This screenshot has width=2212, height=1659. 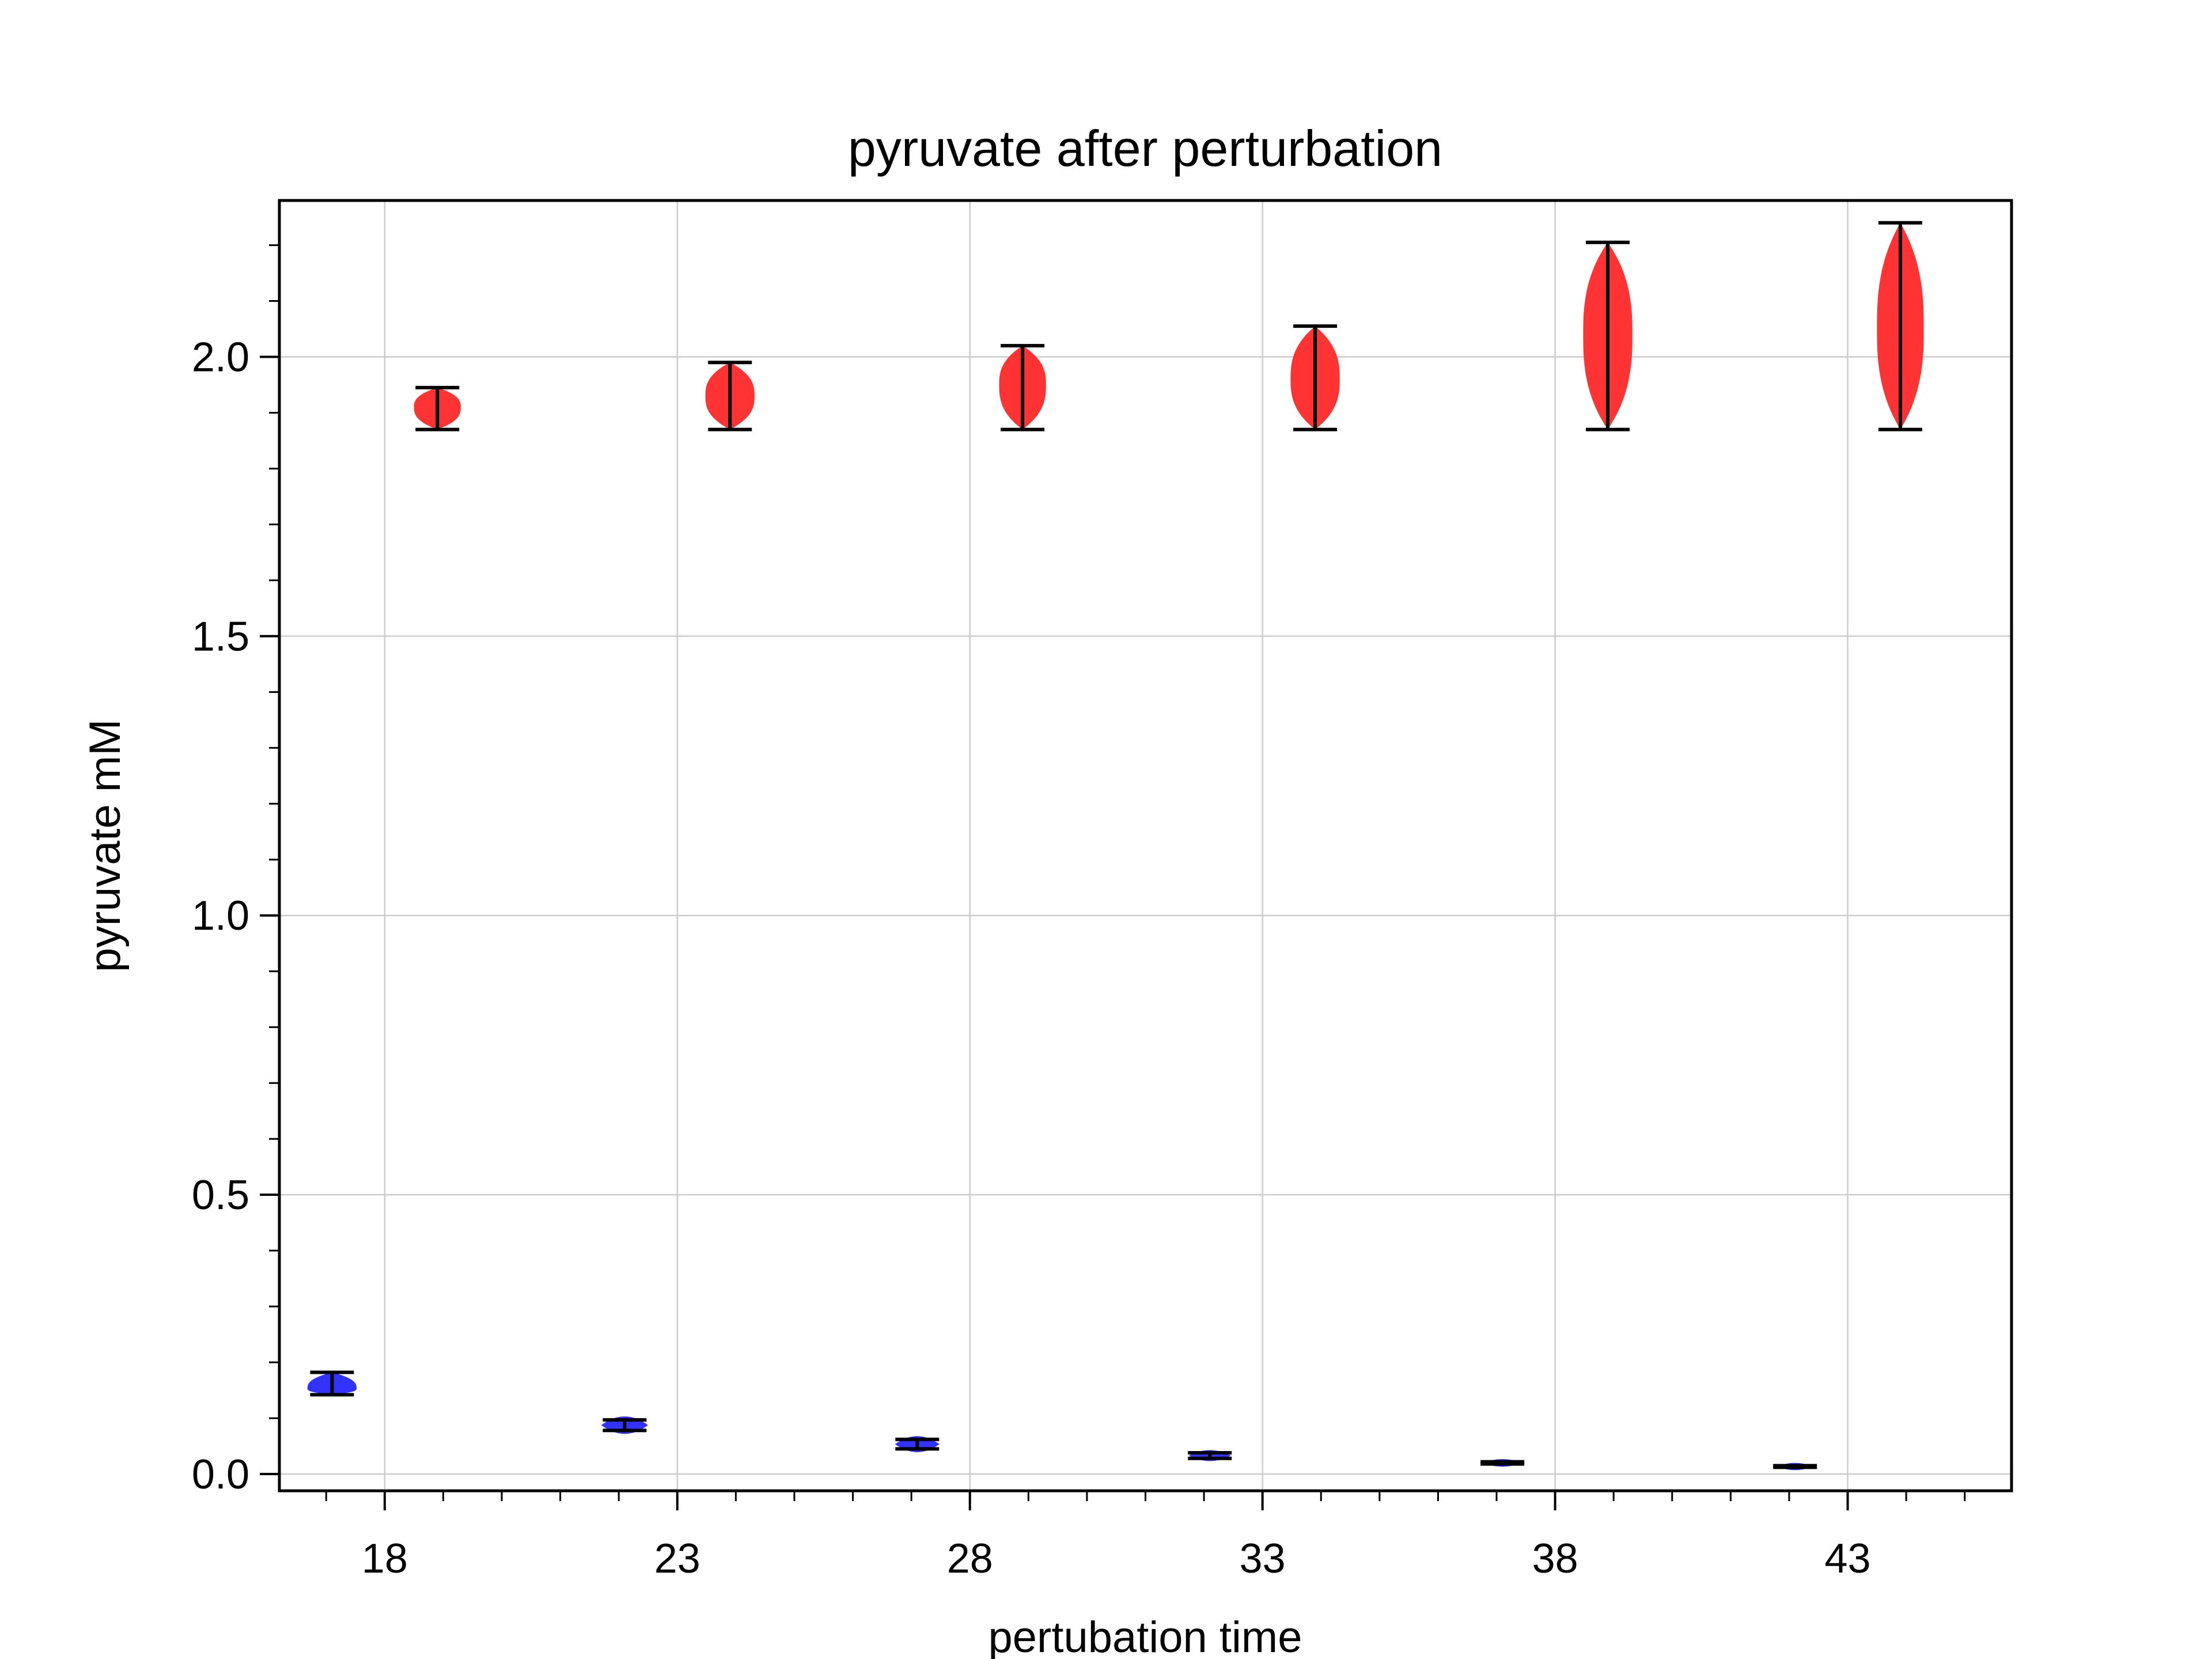 What do you see at coordinates (1263, 1559) in the screenshot?
I see `x-tick-label: 33` at bounding box center [1263, 1559].